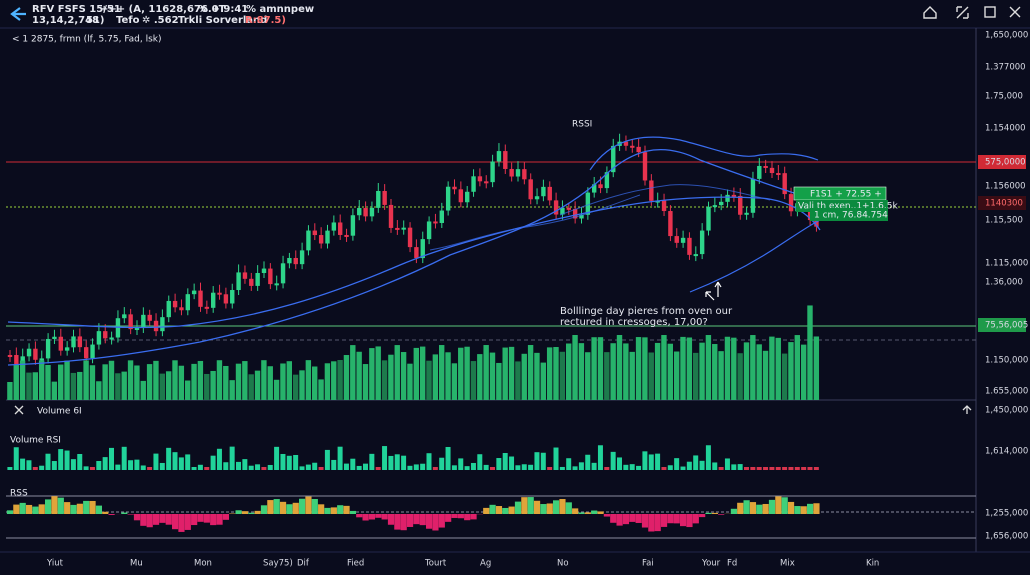 Image resolution: width=1030 pixels, height=575 pixels. Describe the element at coordinates (990, 12) in the screenshot. I see `window-icon` at that location.